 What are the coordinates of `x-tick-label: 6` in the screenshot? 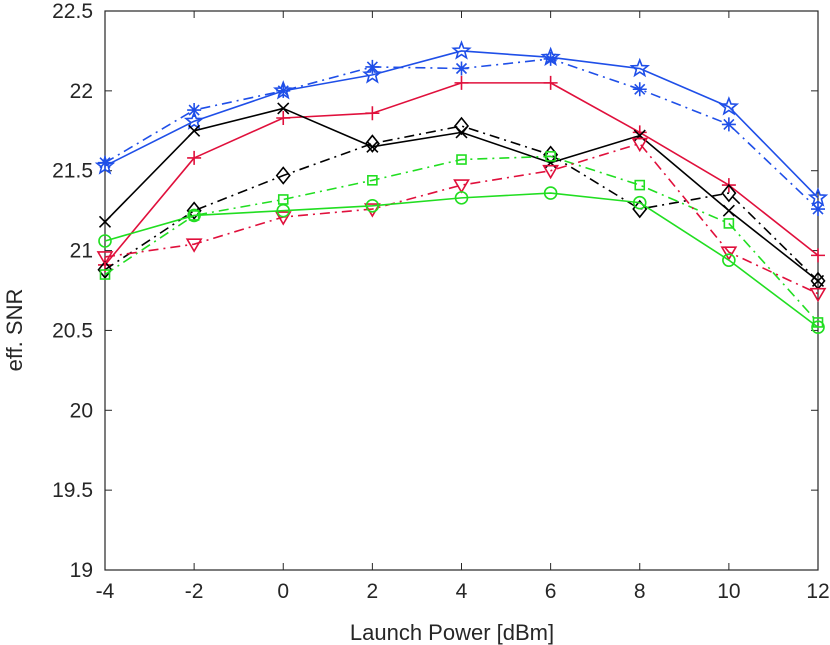 It's located at (551, 591).